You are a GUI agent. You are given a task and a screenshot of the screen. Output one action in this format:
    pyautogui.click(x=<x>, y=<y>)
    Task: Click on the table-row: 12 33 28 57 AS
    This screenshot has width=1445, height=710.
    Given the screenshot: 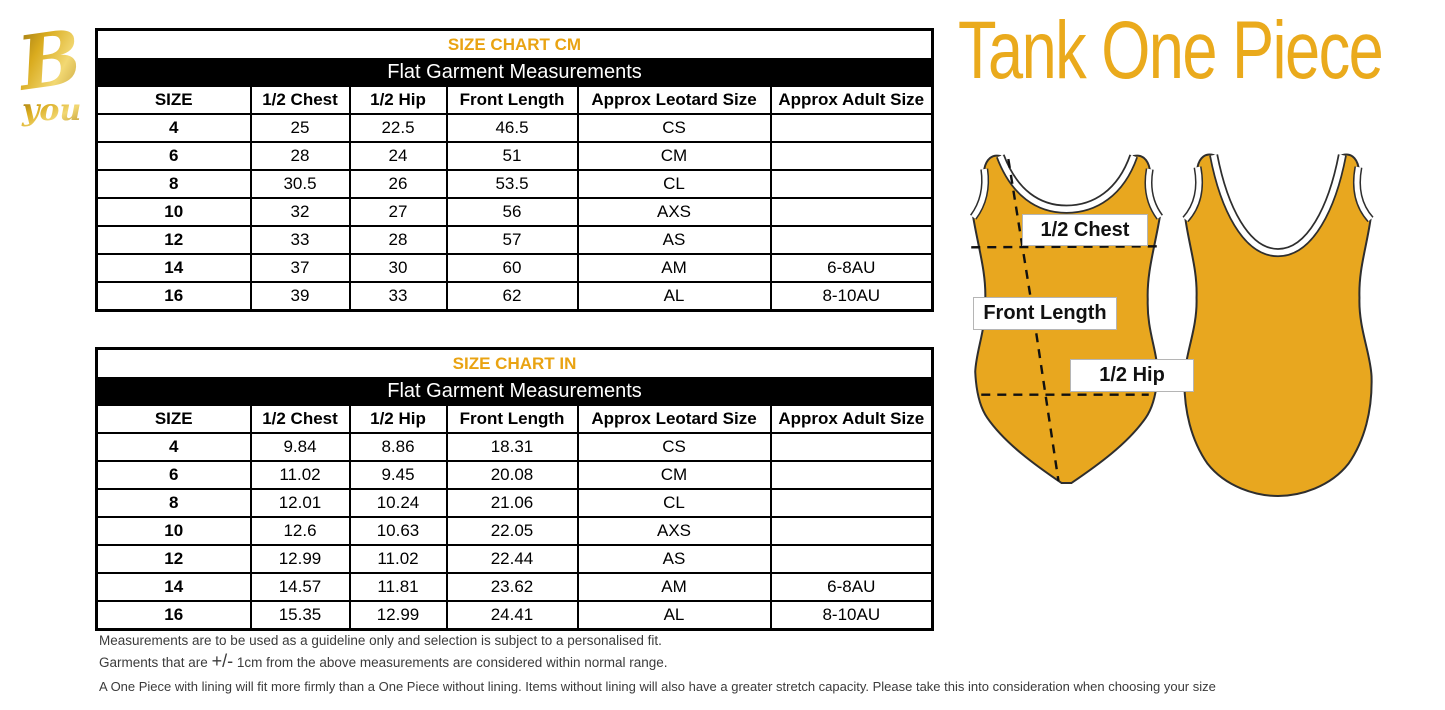 What is the action you would take?
    pyautogui.click(x=514, y=240)
    